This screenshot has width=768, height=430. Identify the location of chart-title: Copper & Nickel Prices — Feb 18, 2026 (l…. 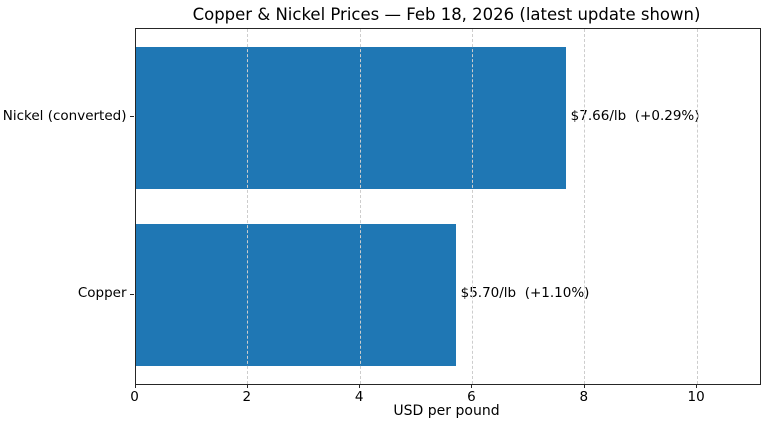
(446, 14).